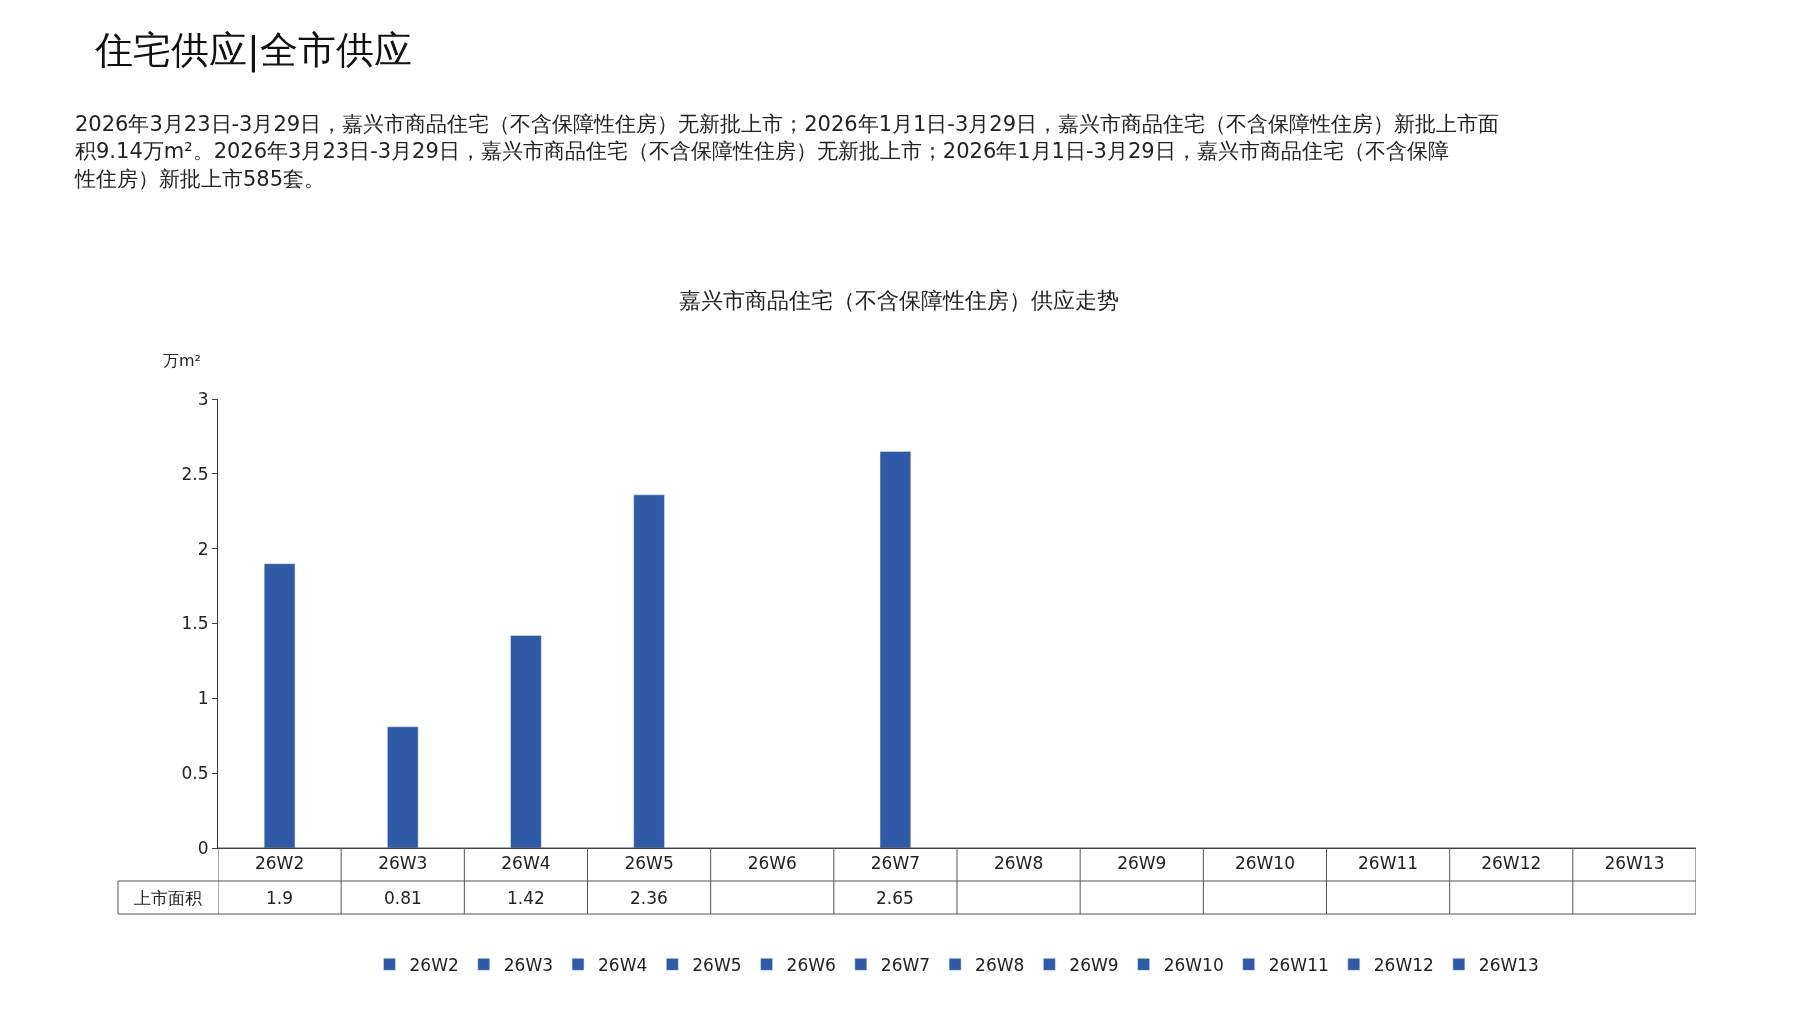 This screenshot has height=1010, width=1797. I want to click on y-tick-label: 2, so click(203, 548).